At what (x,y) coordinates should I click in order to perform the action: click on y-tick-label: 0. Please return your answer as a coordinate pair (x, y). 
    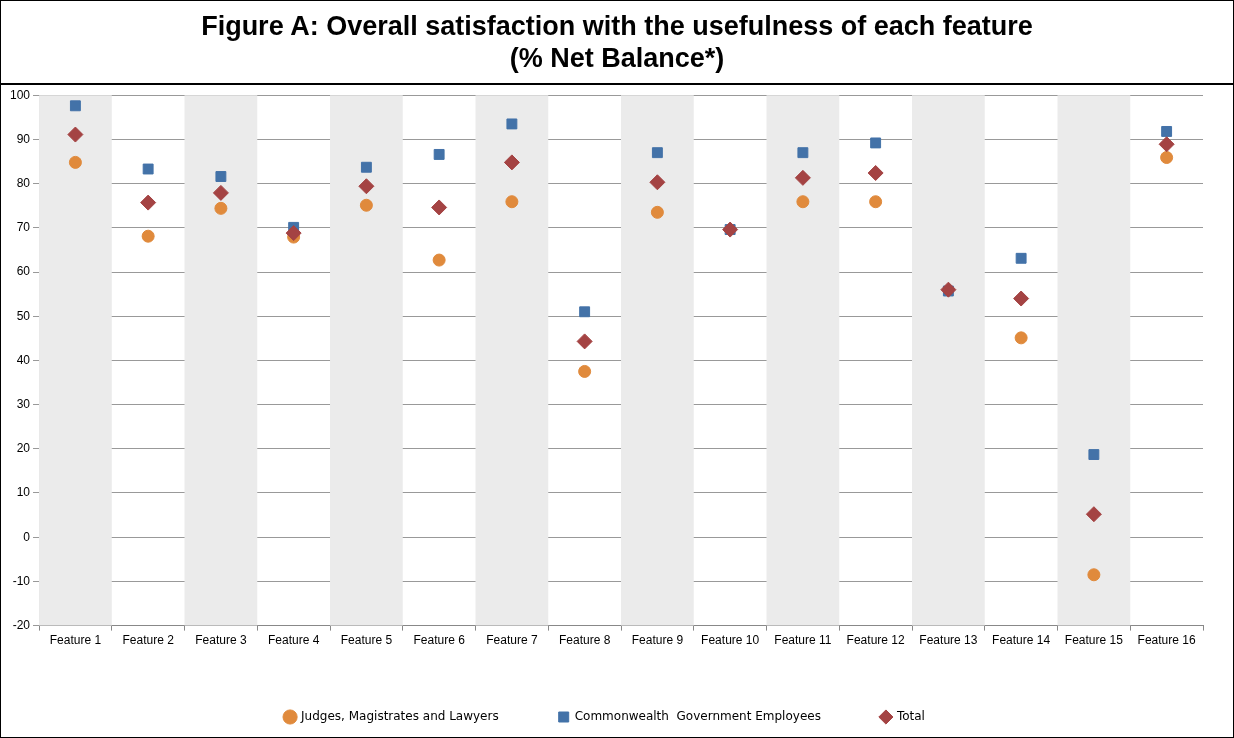
    Looking at the image, I should click on (27, 536).